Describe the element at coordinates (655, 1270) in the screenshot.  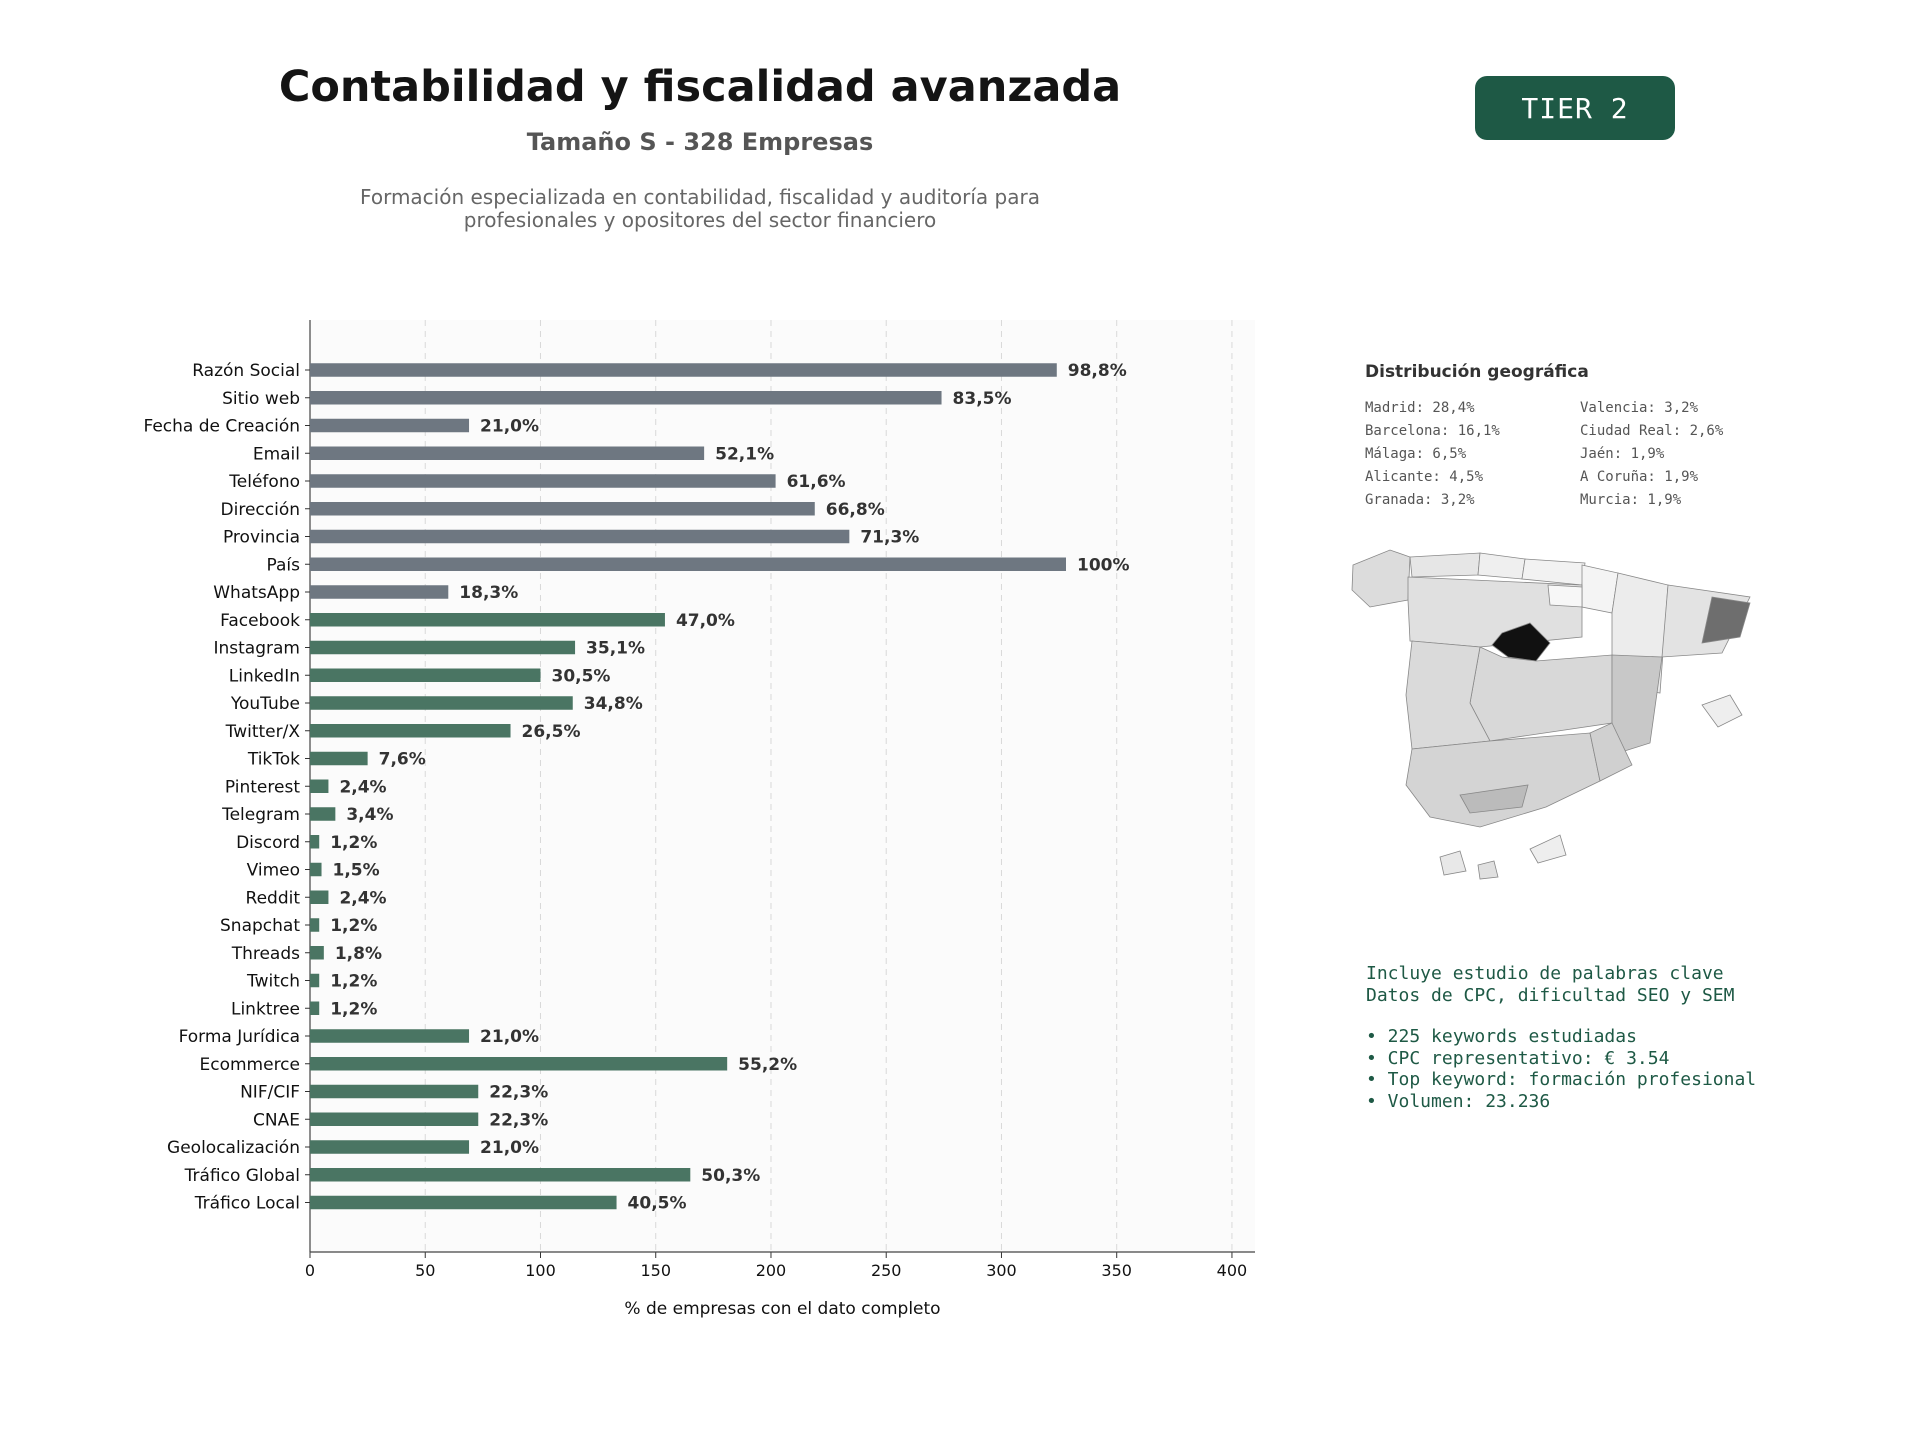
I see `x-tick-label: 150` at that location.